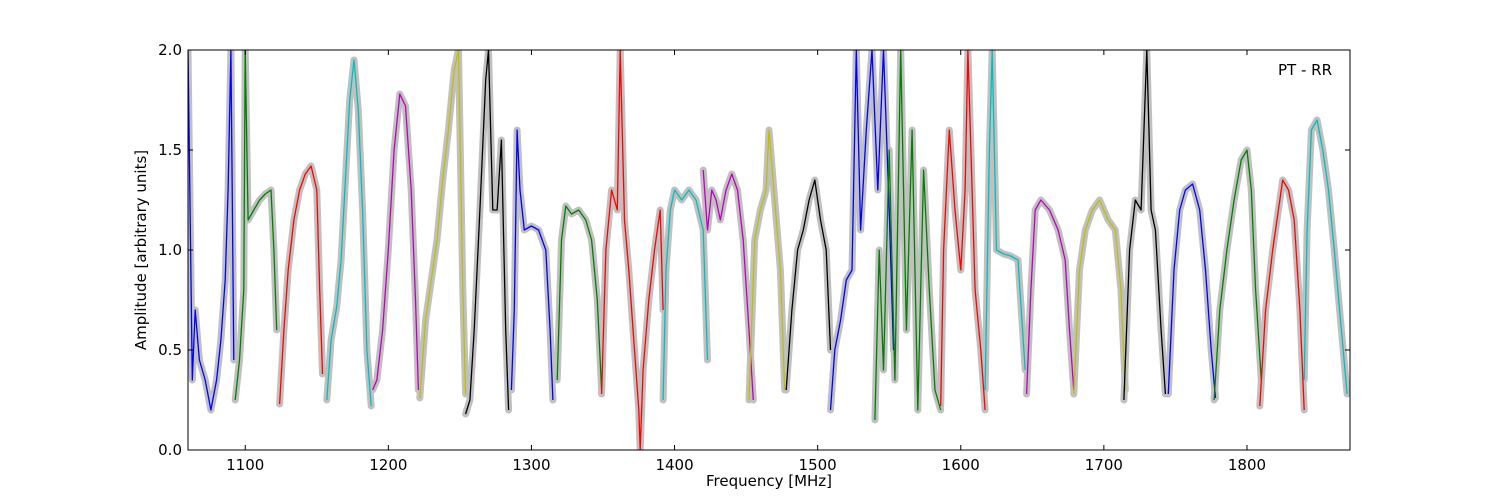  What do you see at coordinates (1247, 465) in the screenshot?
I see `x-tick-label-1800: 1800` at bounding box center [1247, 465].